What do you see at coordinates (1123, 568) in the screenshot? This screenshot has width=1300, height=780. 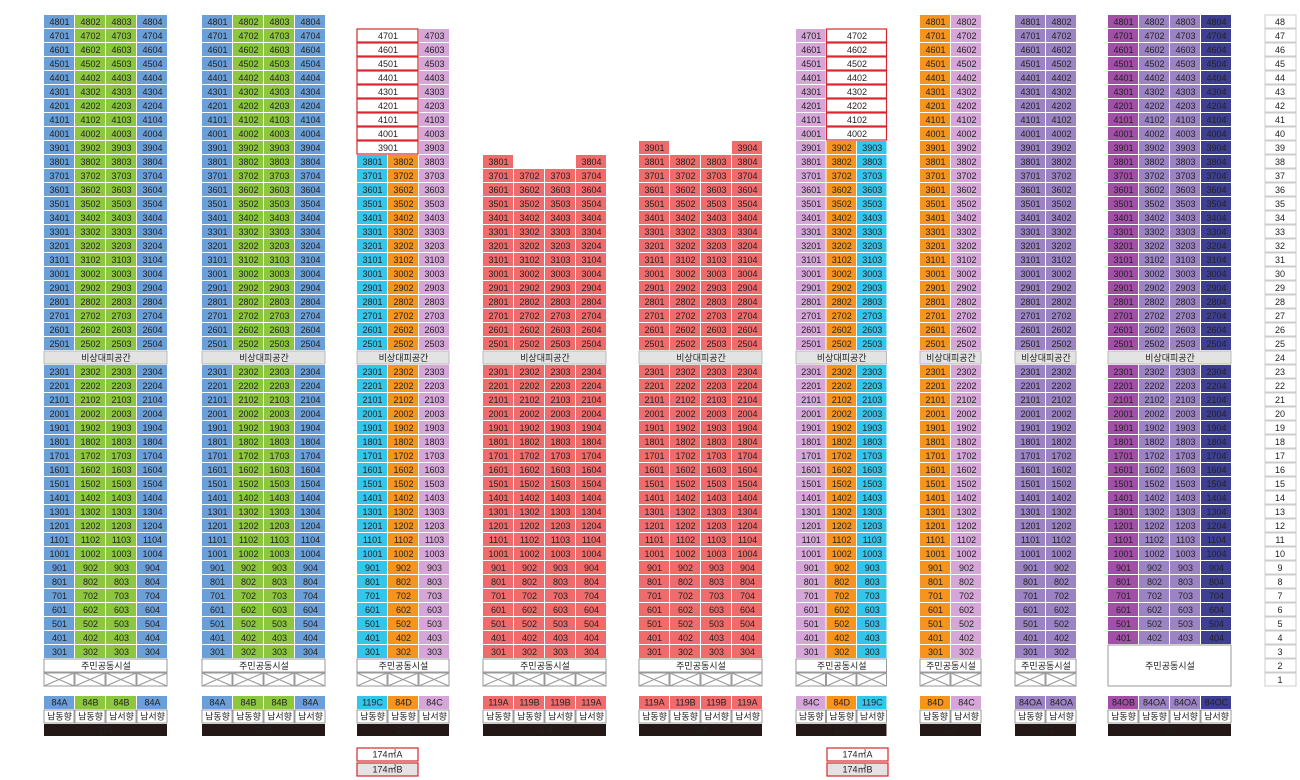 I see `unit-label: 901` at bounding box center [1123, 568].